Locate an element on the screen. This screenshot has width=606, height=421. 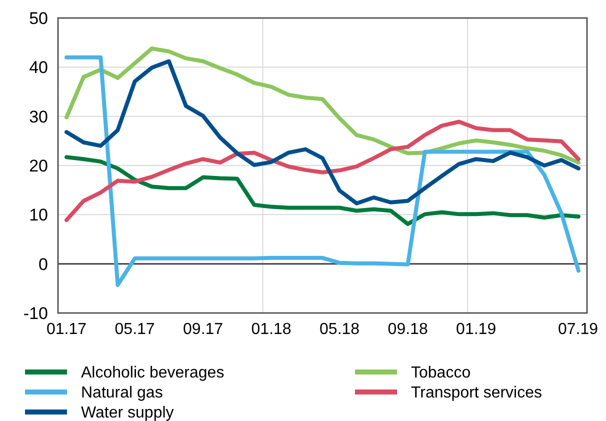
x-tick-label: 05.18 is located at coordinates (340, 329).